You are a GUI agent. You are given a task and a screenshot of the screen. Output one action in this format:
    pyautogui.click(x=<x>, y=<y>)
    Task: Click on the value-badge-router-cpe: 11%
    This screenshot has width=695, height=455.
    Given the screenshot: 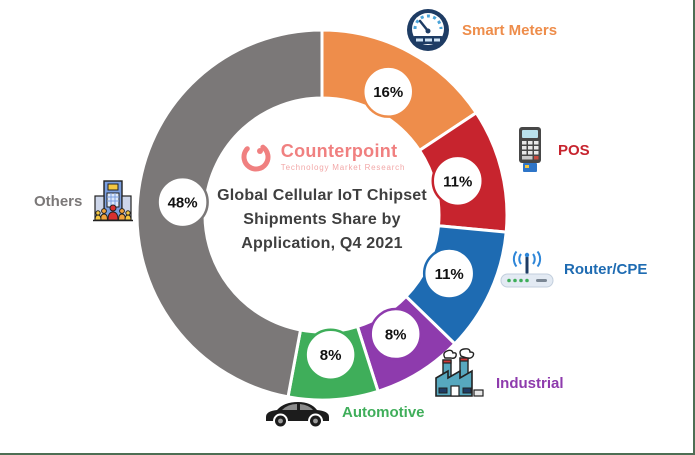 What is the action you would take?
    pyautogui.click(x=449, y=273)
    